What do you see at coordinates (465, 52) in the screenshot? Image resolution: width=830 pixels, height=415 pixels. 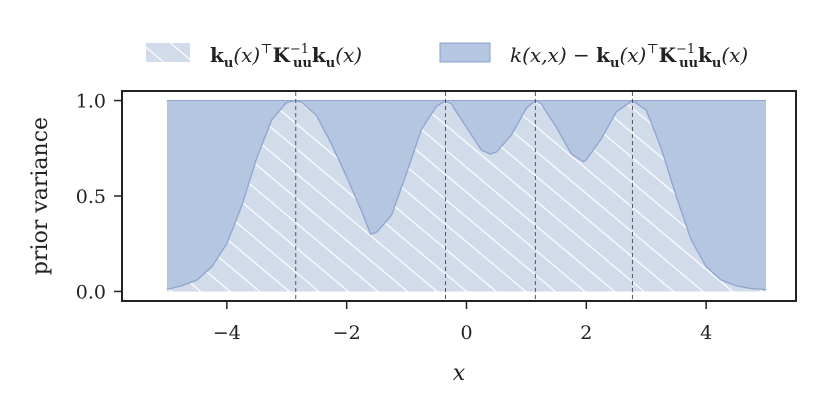 I see `legend-swatch-residual` at bounding box center [465, 52].